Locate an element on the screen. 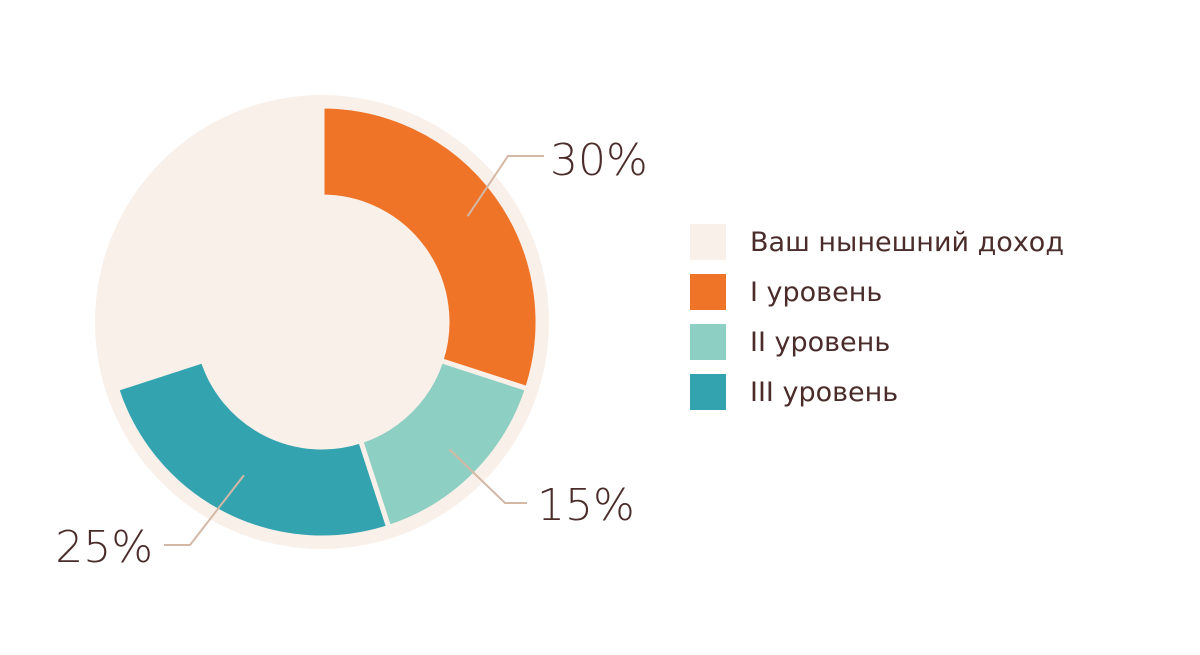  legend-item-current-income: Ваш нынешний доход is located at coordinates (877, 242).